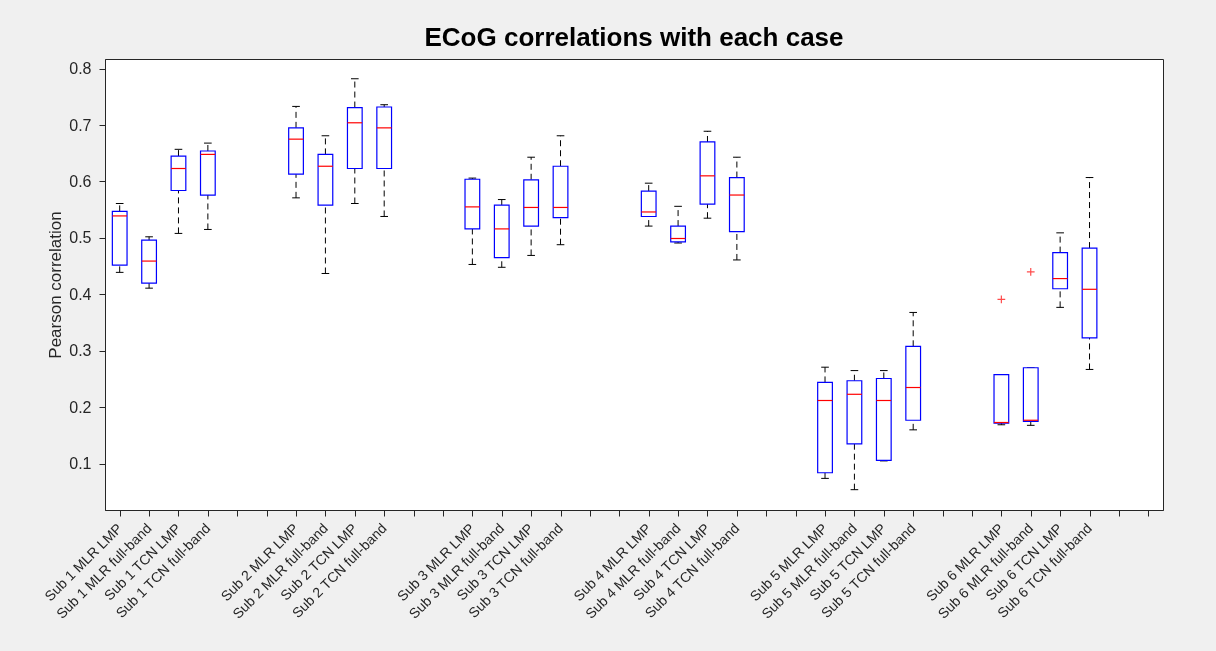 Image resolution: width=1216 pixels, height=651 pixels. What do you see at coordinates (80, 125) in the screenshot?
I see `y-tick-label: 0.7` at bounding box center [80, 125].